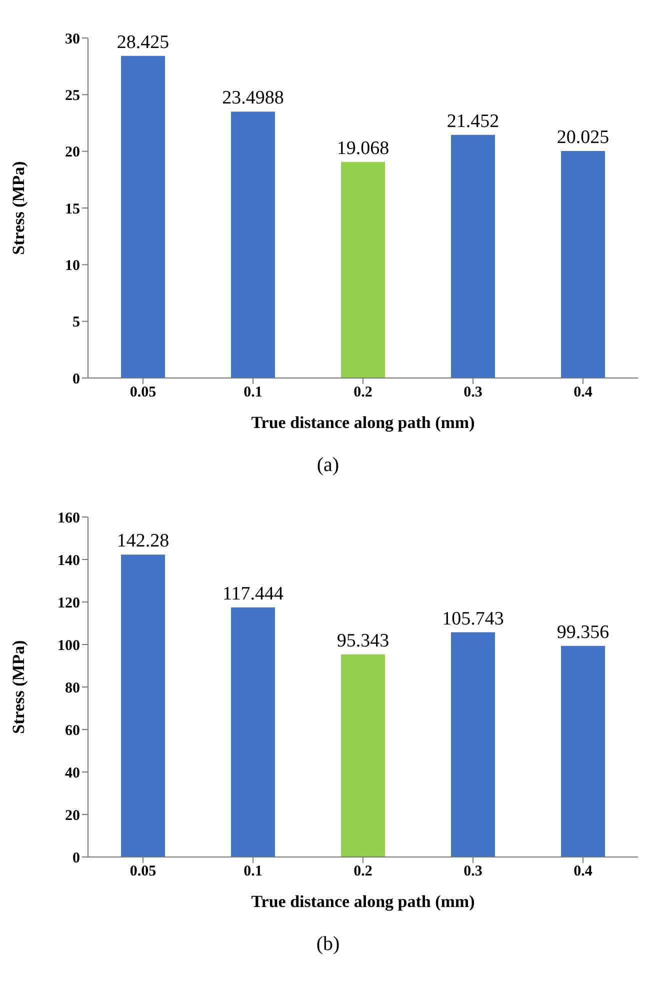 The height and width of the screenshot is (1000, 660). I want to click on y-tick-label: 160, so click(69, 518).